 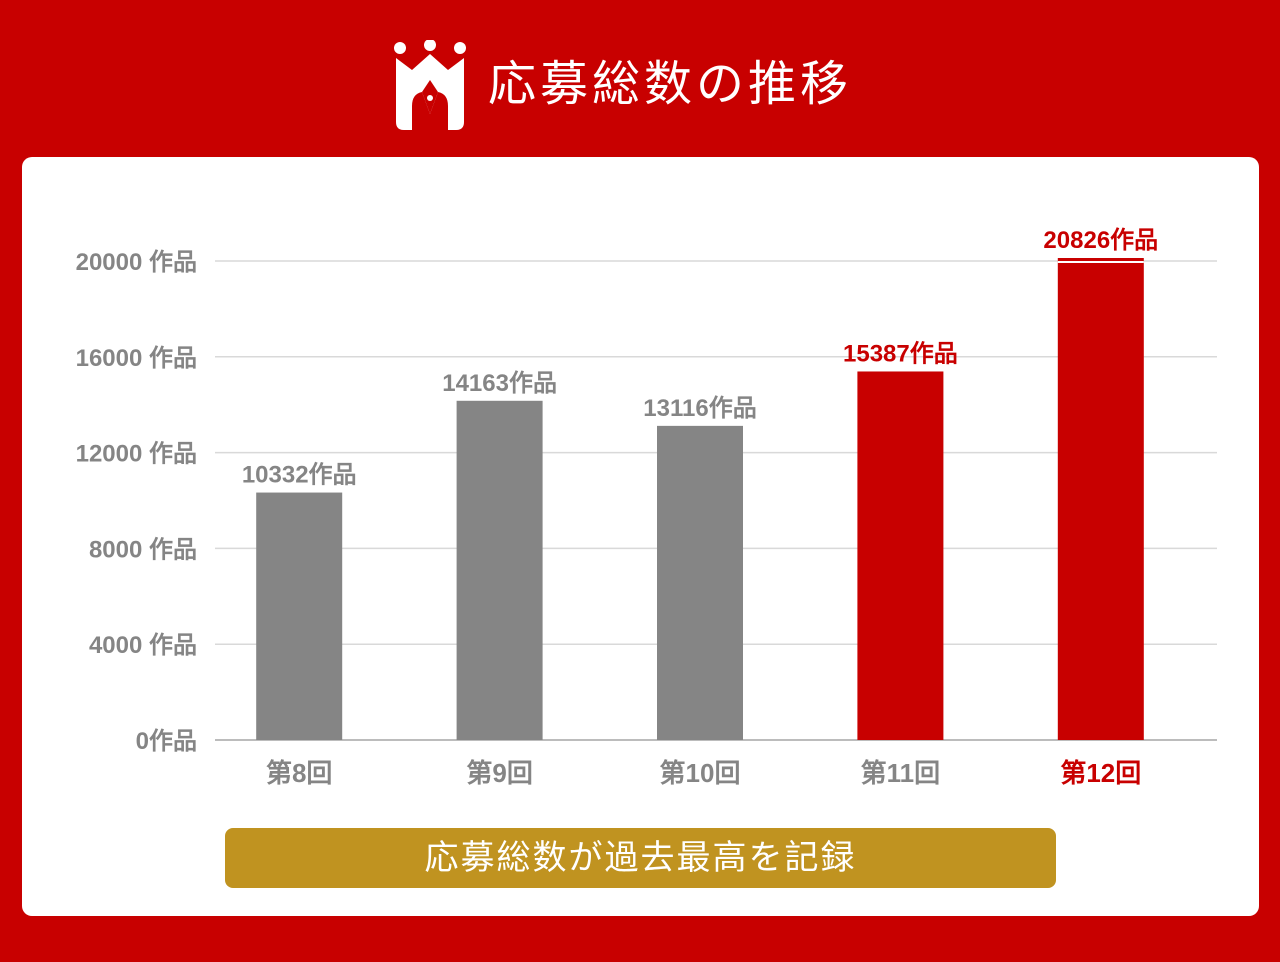 What do you see at coordinates (136, 262) in the screenshot?
I see `y-tick-label: 20000 作品` at bounding box center [136, 262].